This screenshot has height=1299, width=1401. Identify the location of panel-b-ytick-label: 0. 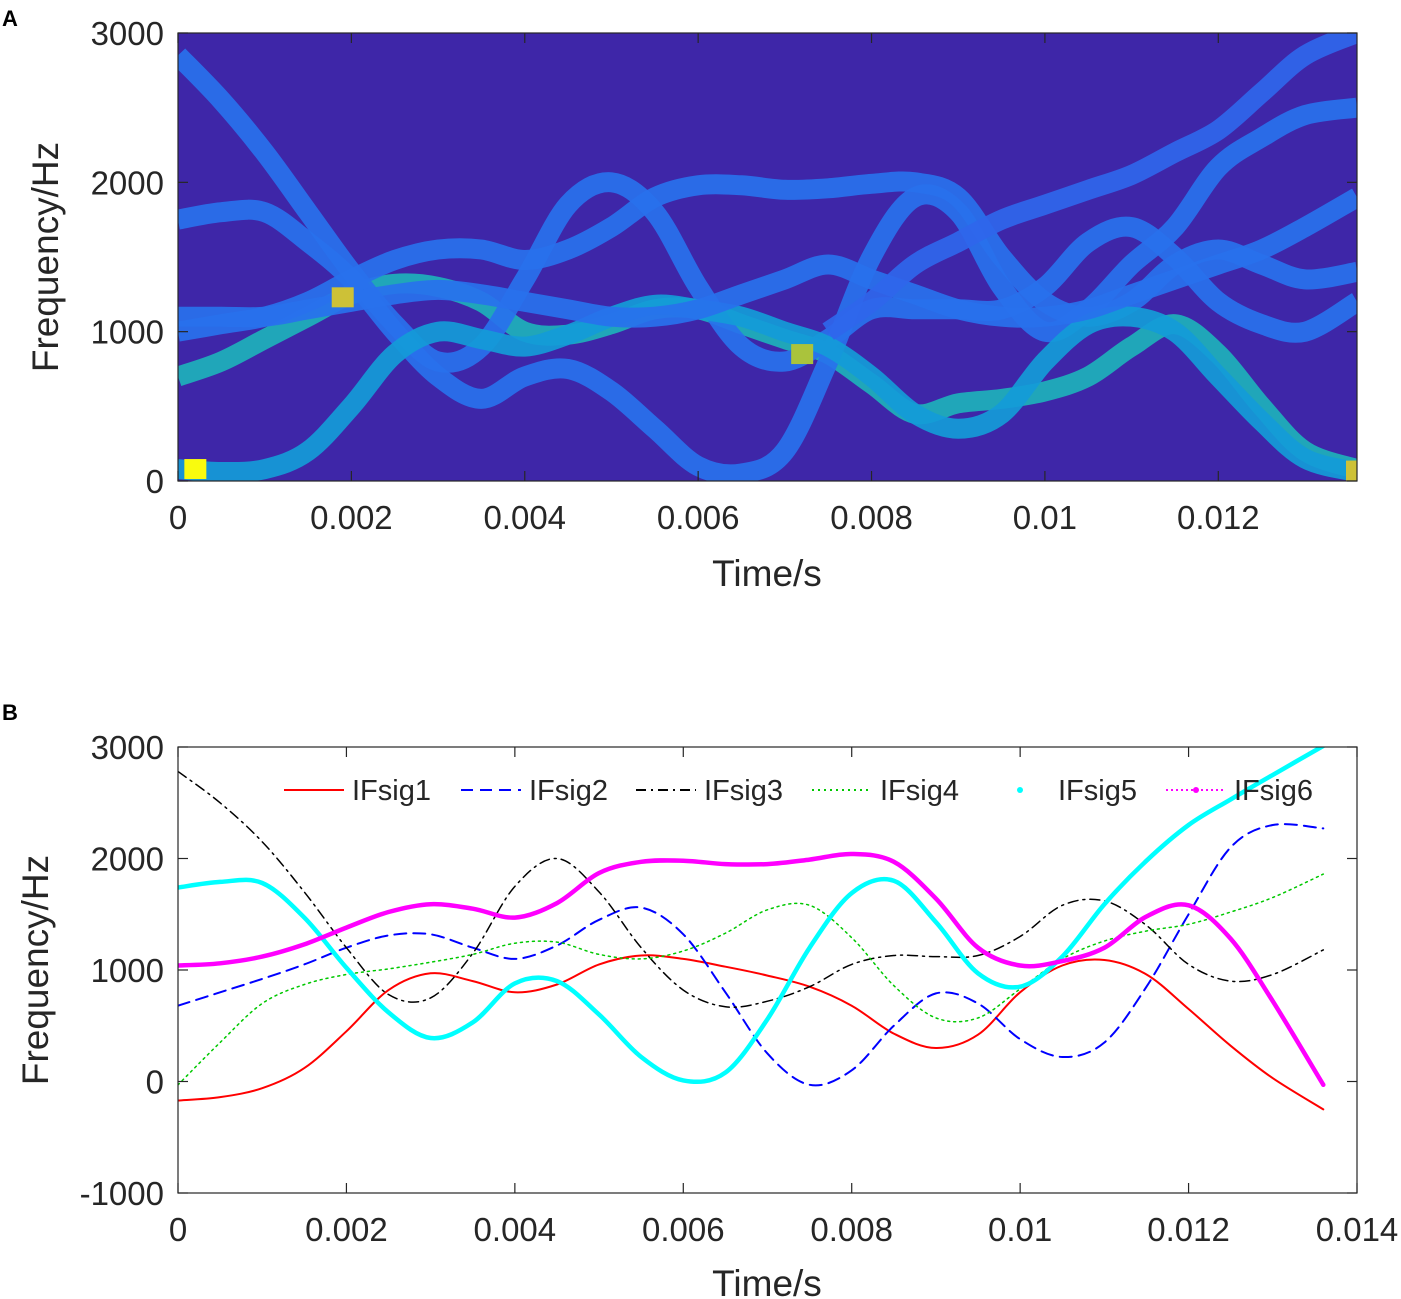
(155, 1082).